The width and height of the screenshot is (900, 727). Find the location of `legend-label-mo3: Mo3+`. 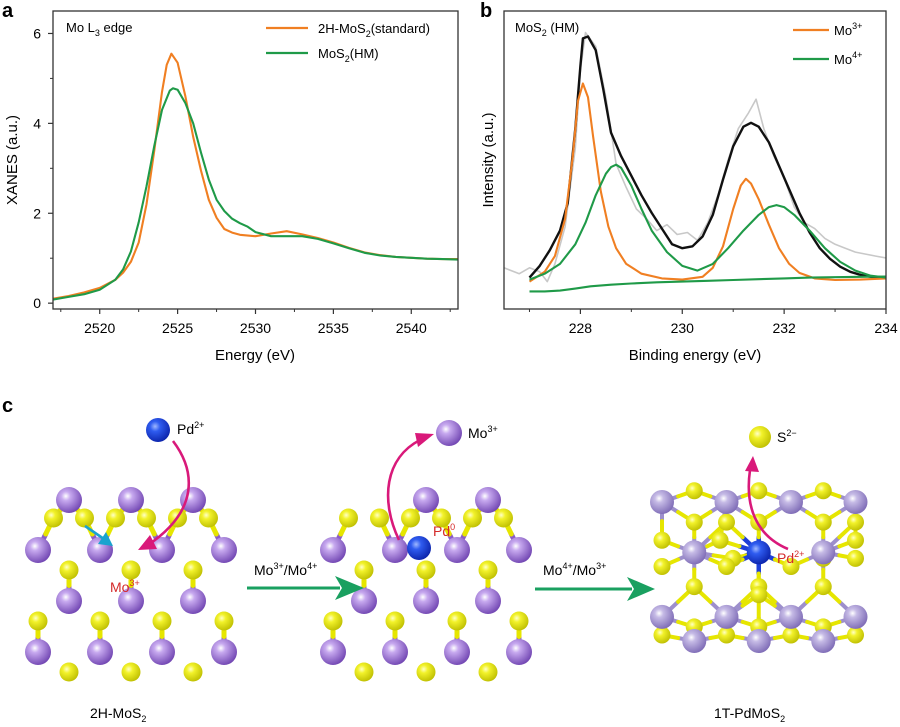

legend-label-mo3: Mo3+ is located at coordinates (848, 29).